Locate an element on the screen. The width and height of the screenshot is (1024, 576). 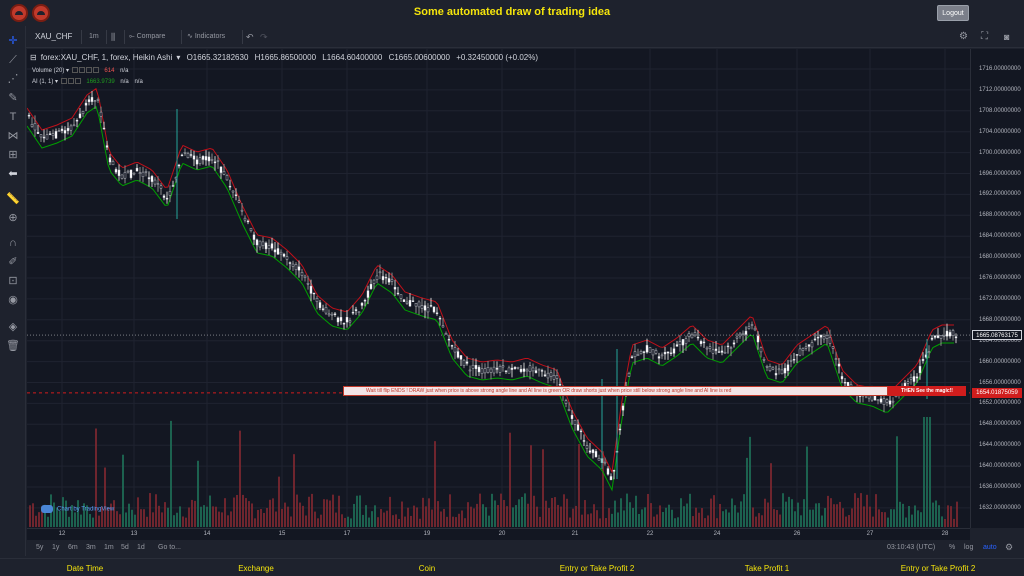
logout-button: Logout is located at coordinates (953, 13).